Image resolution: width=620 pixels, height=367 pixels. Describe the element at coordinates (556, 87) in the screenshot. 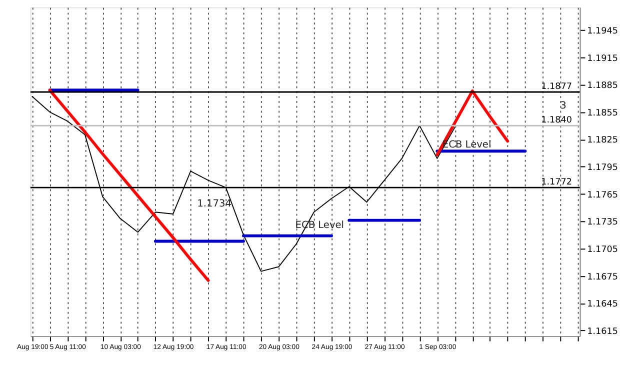

I see `ref-line-label: 1.1877` at that location.